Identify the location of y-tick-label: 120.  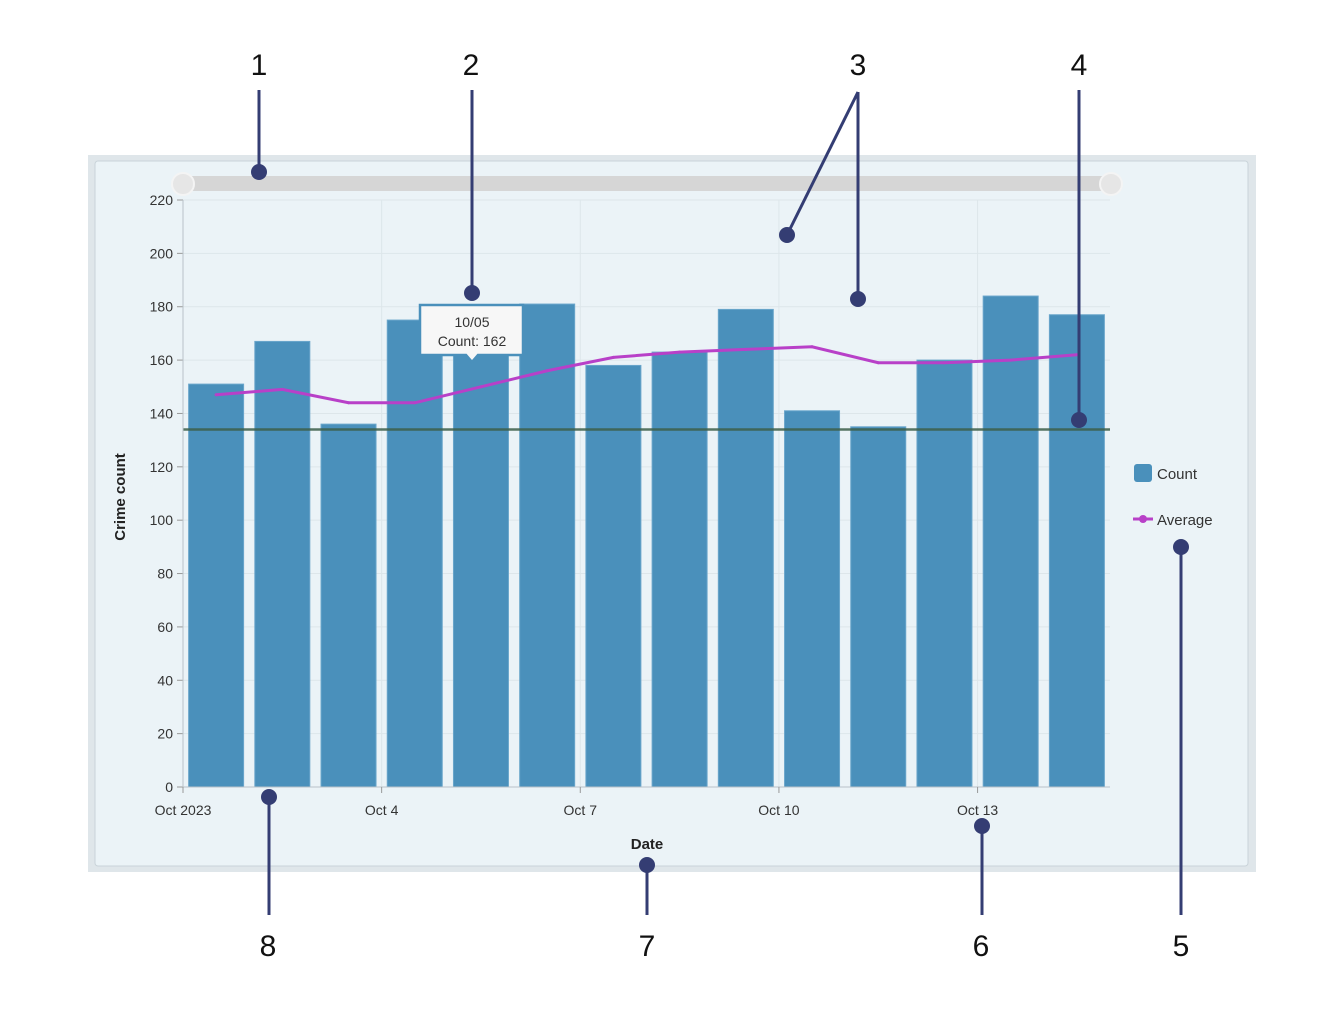
(162, 467).